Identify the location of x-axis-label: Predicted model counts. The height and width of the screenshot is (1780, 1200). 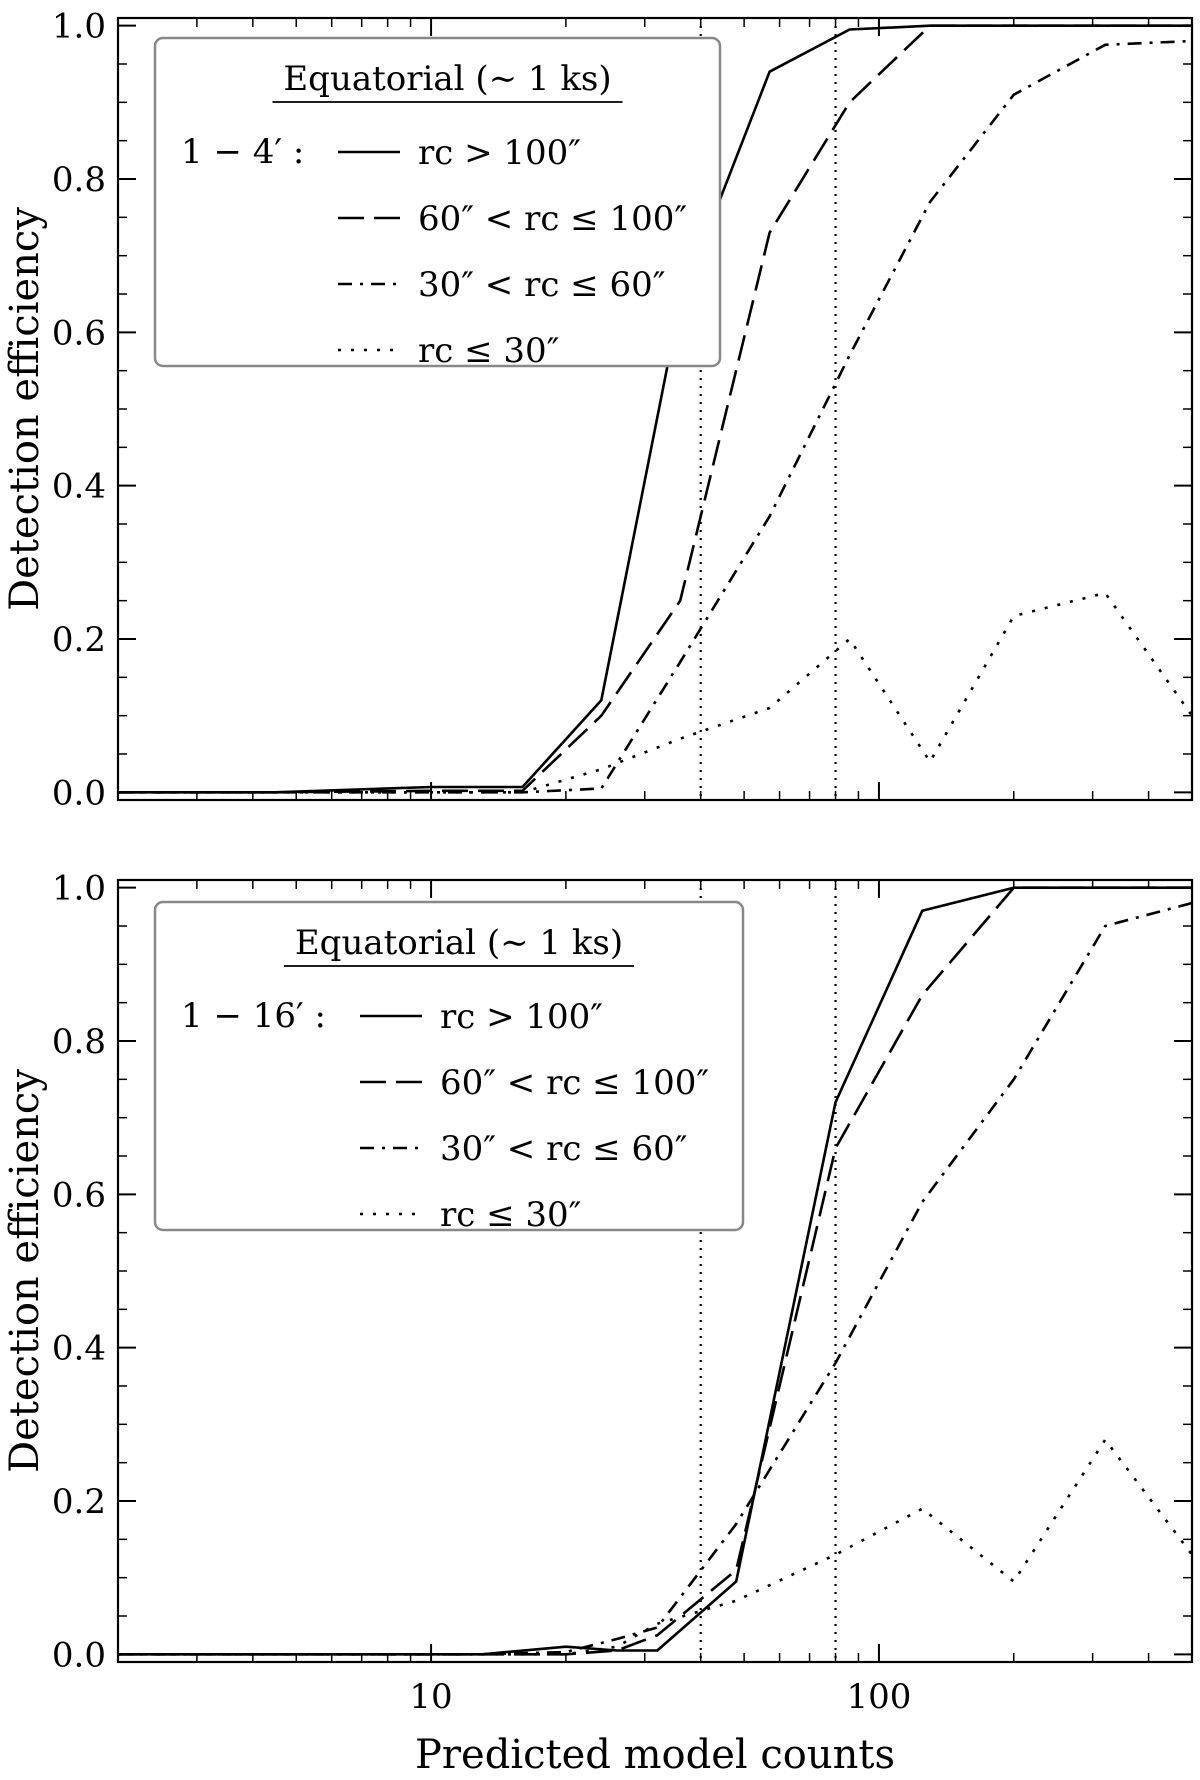
(655, 1755).